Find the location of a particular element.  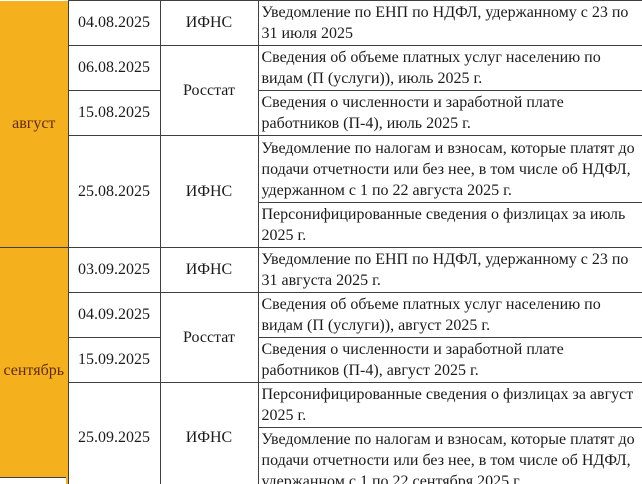

month-cell-august: август is located at coordinates (34, 124).